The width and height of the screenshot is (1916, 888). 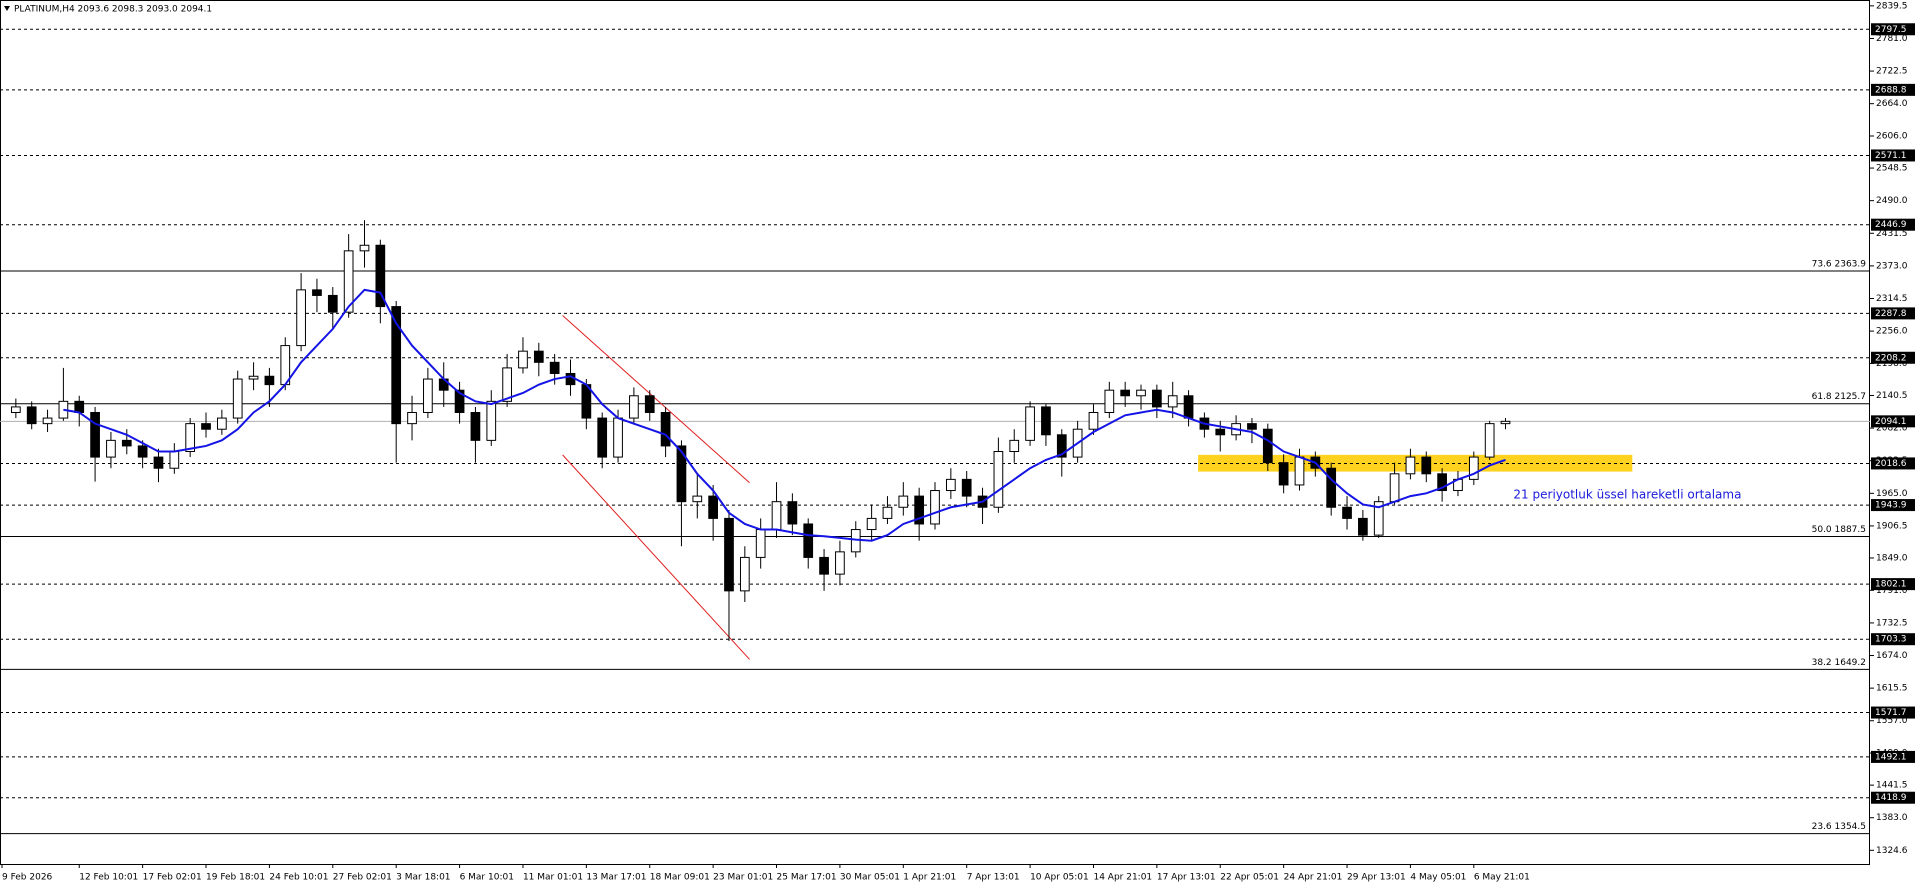 I want to click on level-tag-label: 1571.7, so click(x=1891, y=713).